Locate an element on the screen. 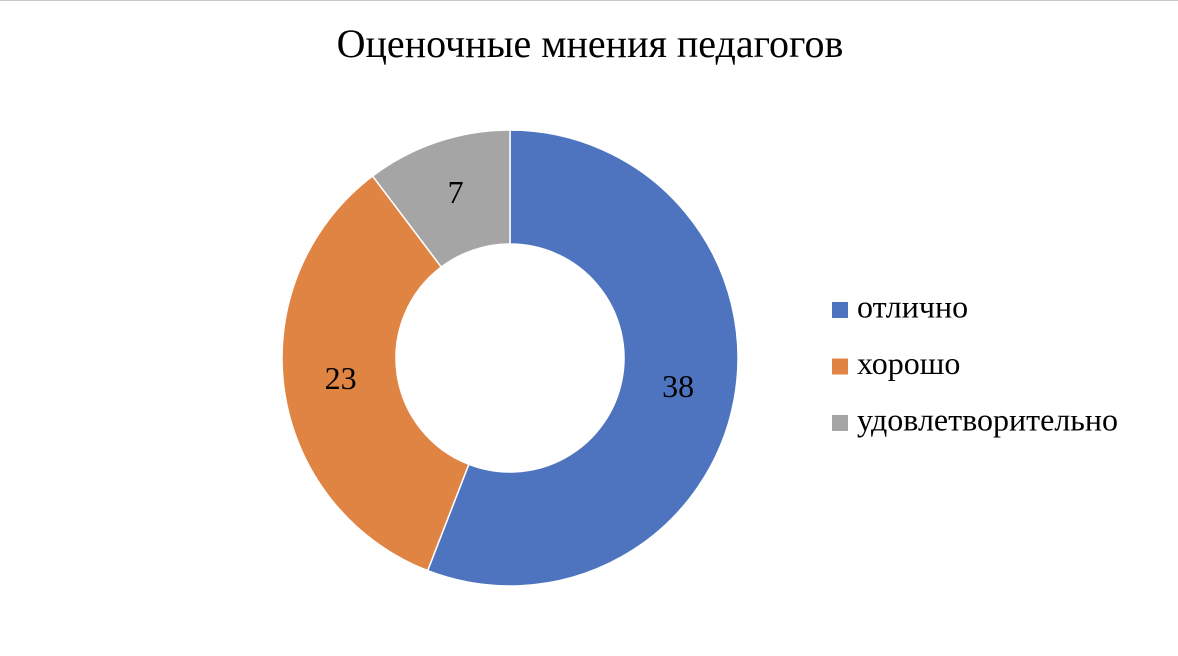 This screenshot has height=656, width=1178. legend-label: хорошо is located at coordinates (908, 363).